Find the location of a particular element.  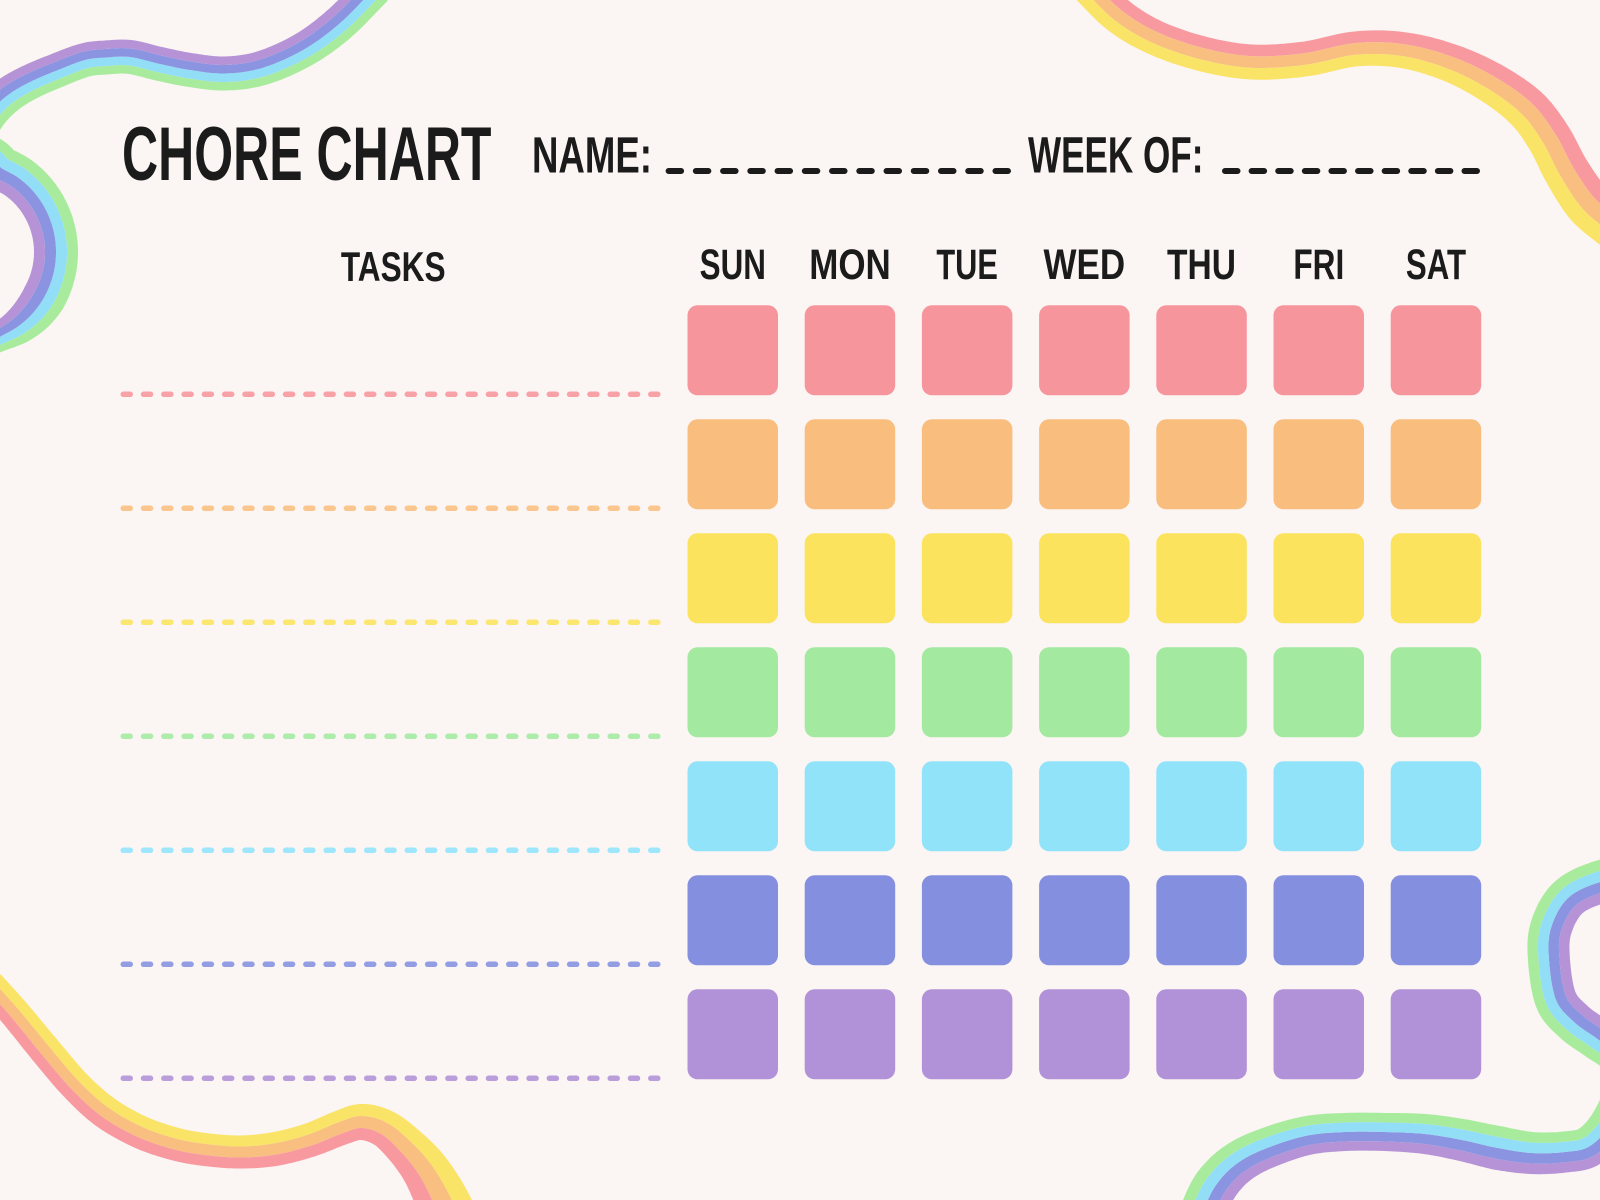

svg-text: CHORE CHART is located at coordinates (306, 153).